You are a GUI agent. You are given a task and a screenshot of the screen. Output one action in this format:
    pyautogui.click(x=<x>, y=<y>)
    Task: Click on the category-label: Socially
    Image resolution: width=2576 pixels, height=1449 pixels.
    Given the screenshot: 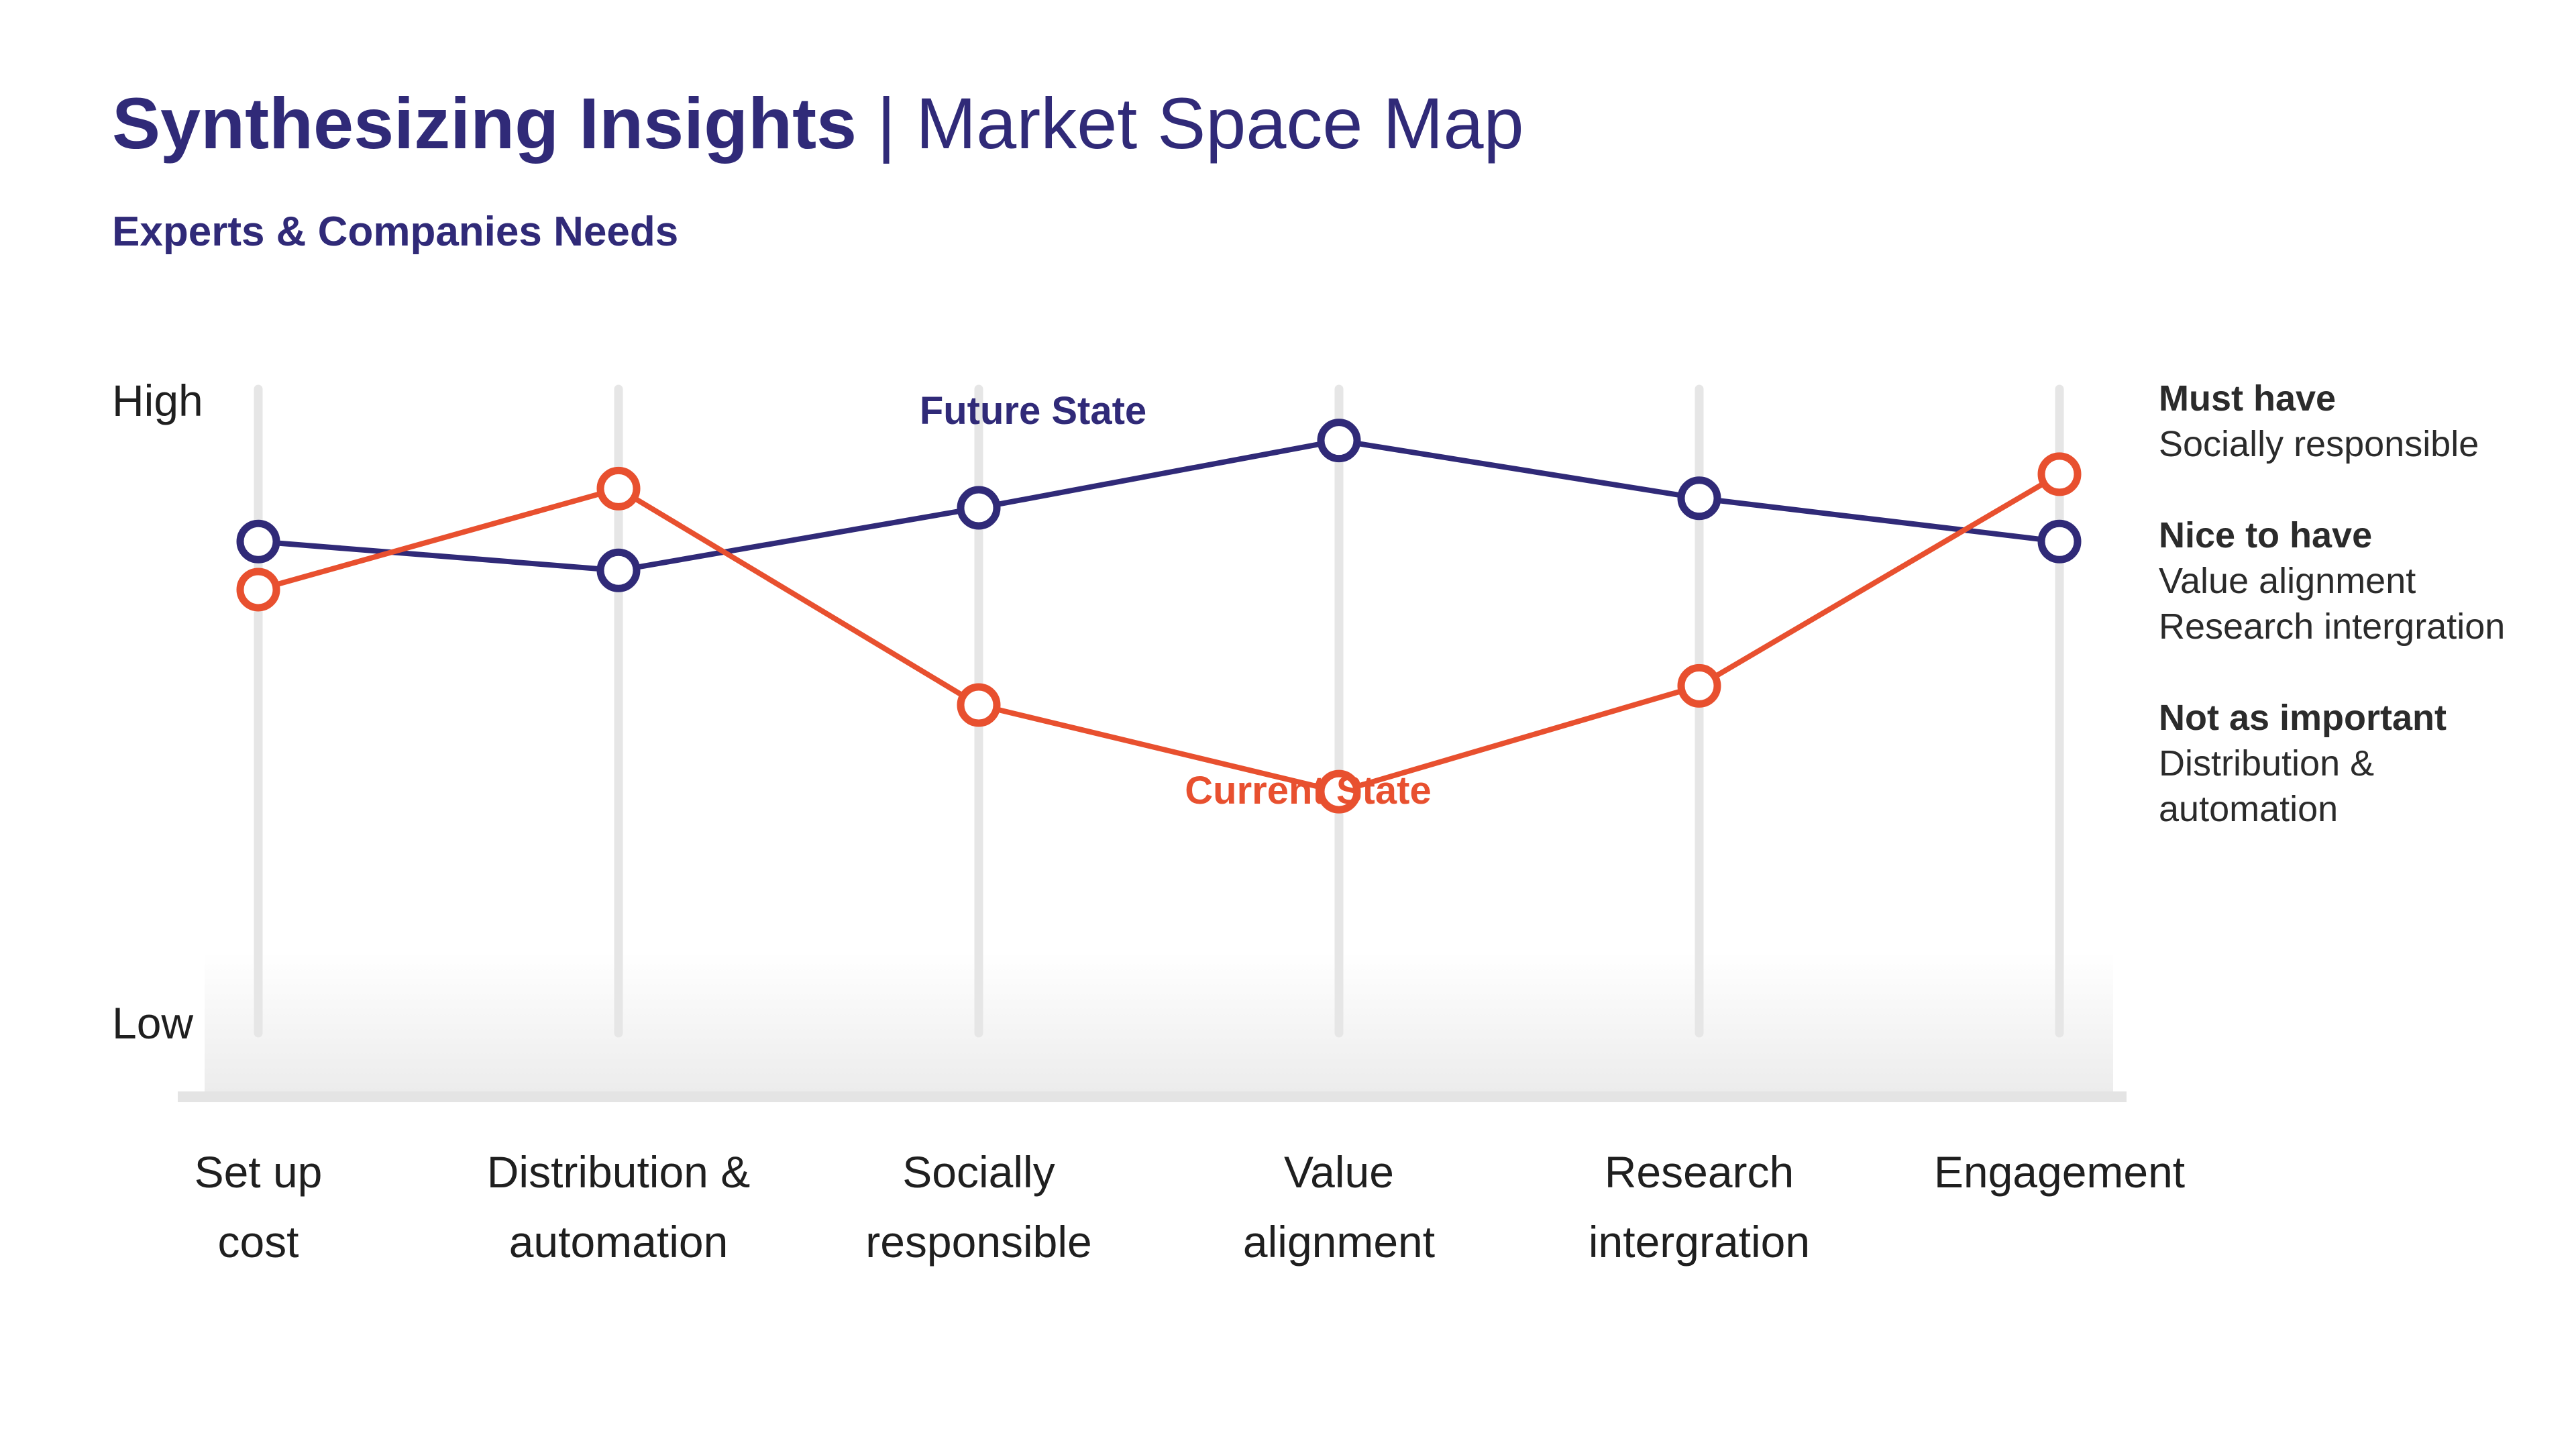 What is the action you would take?
    pyautogui.click(x=978, y=1172)
    